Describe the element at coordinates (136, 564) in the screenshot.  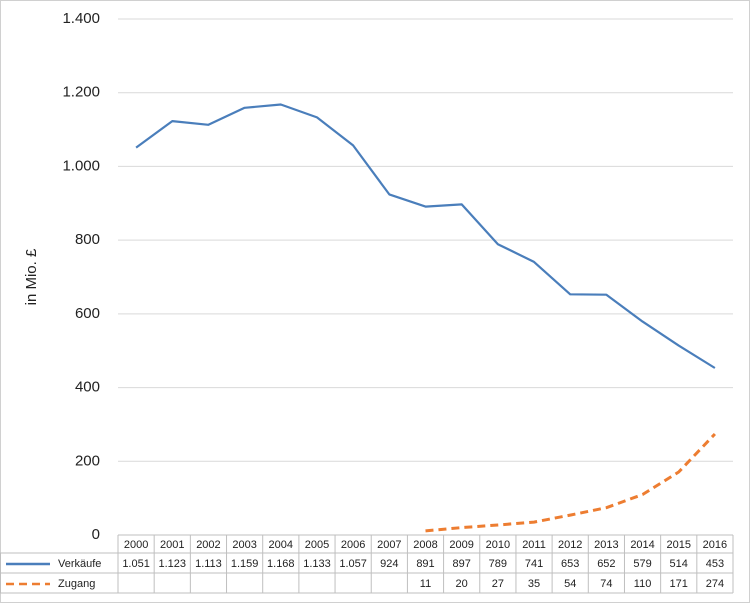
I see `table-cell: 1.051` at that location.